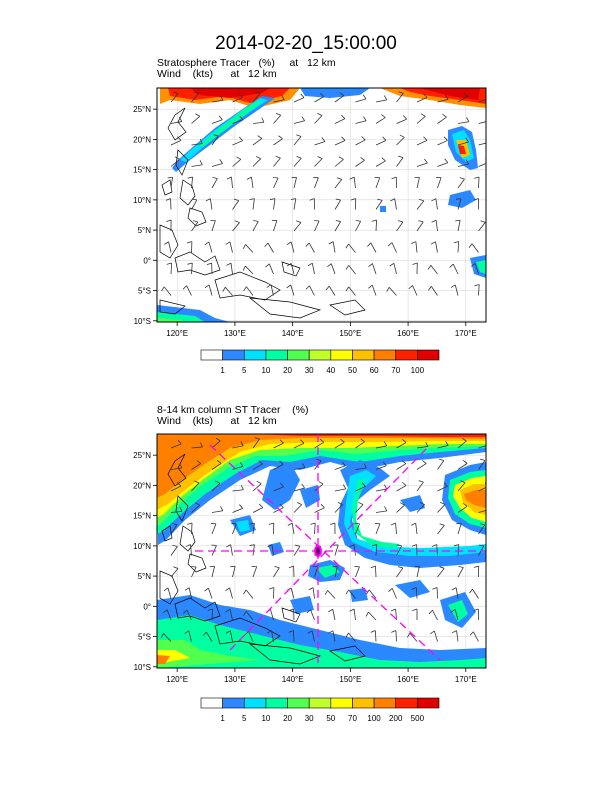 This screenshot has height=792, width=612. Describe the element at coordinates (418, 370) in the screenshot. I see `colorbar-label: 100` at that location.